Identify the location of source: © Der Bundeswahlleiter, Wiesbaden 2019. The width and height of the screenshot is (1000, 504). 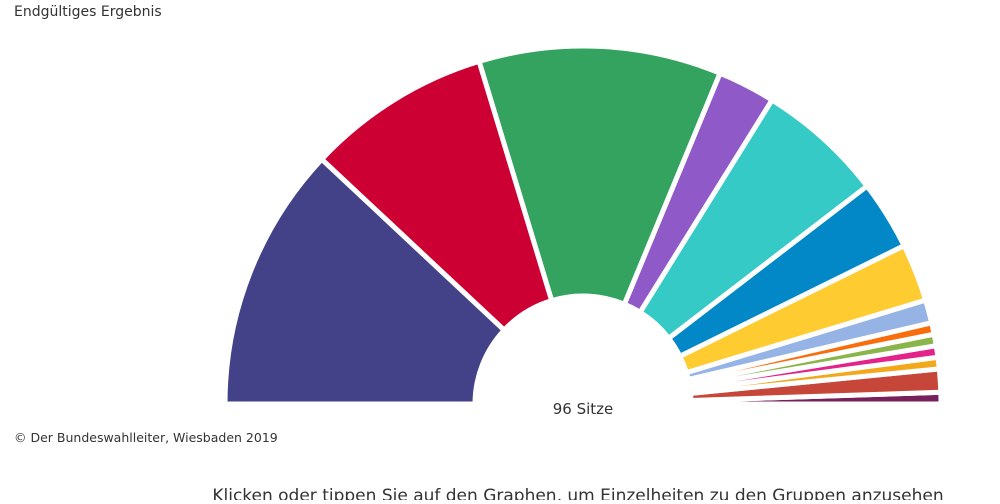
(146, 437).